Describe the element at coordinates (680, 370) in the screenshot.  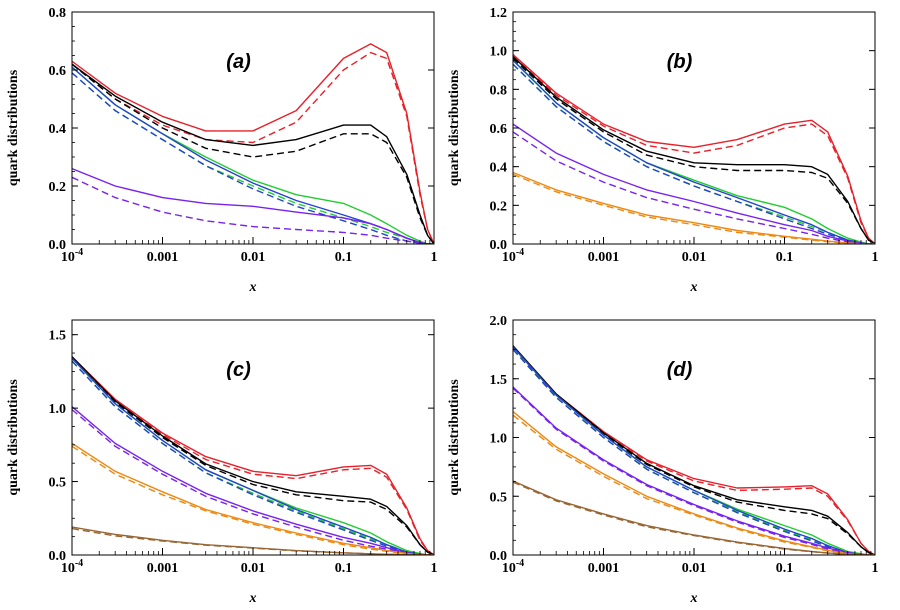
I see `panel-label: (d)` at that location.